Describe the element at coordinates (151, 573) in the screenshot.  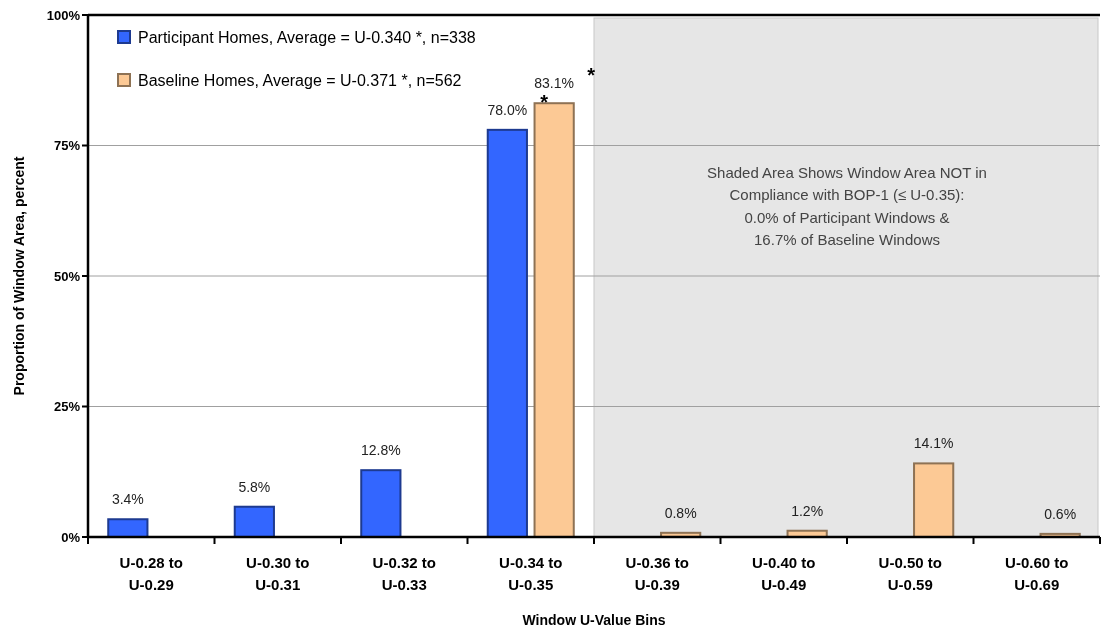
I see `x-tick-label: U-0.28 to U-0.29` at that location.